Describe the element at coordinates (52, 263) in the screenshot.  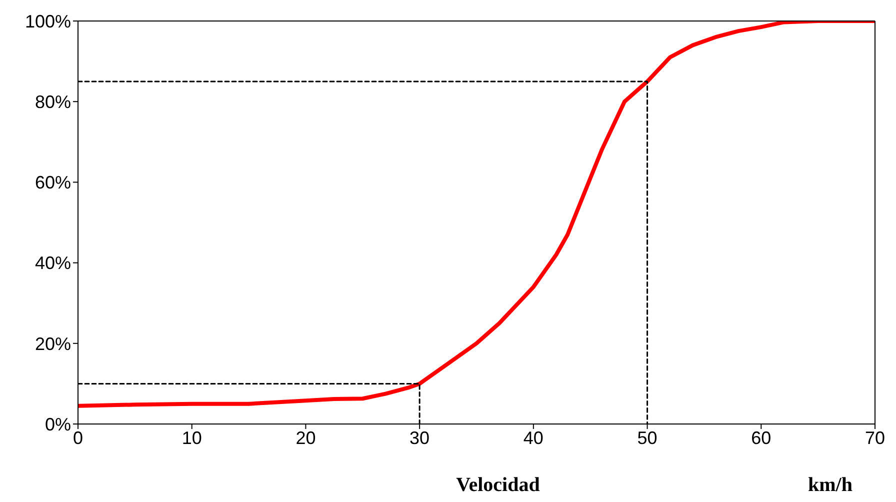
I see `y-tick-label: 40%` at that location.